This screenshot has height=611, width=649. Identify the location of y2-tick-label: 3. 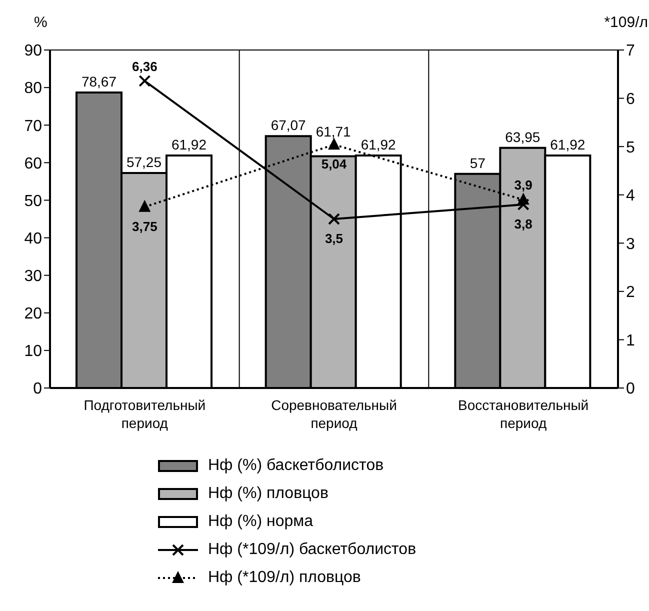
(630, 244).